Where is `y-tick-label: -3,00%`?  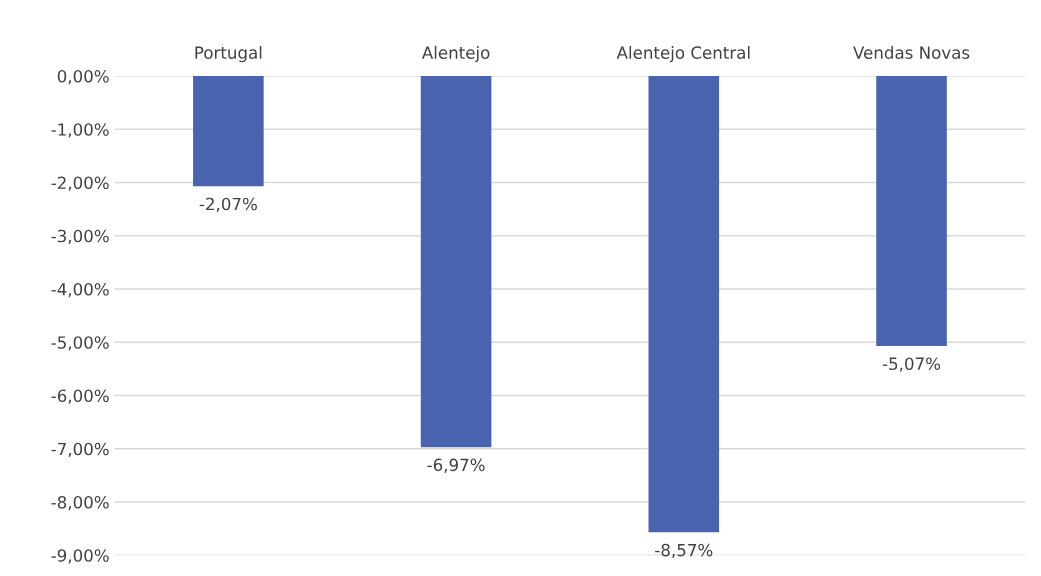
y-tick-label: -3,00% is located at coordinates (80, 237).